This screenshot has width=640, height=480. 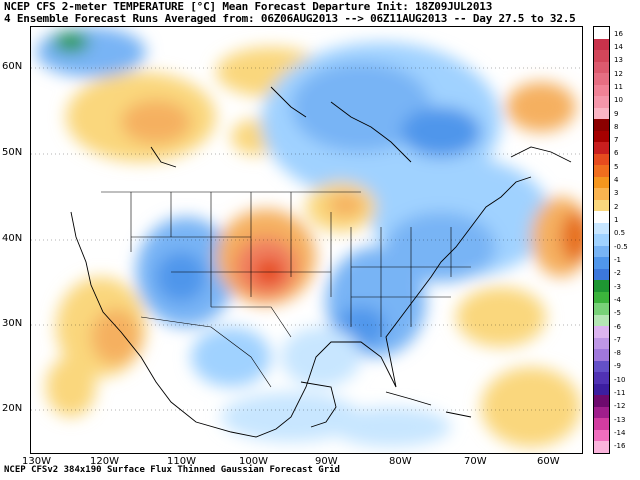 I want to click on colorbar-label: -7, so click(x=617, y=339).